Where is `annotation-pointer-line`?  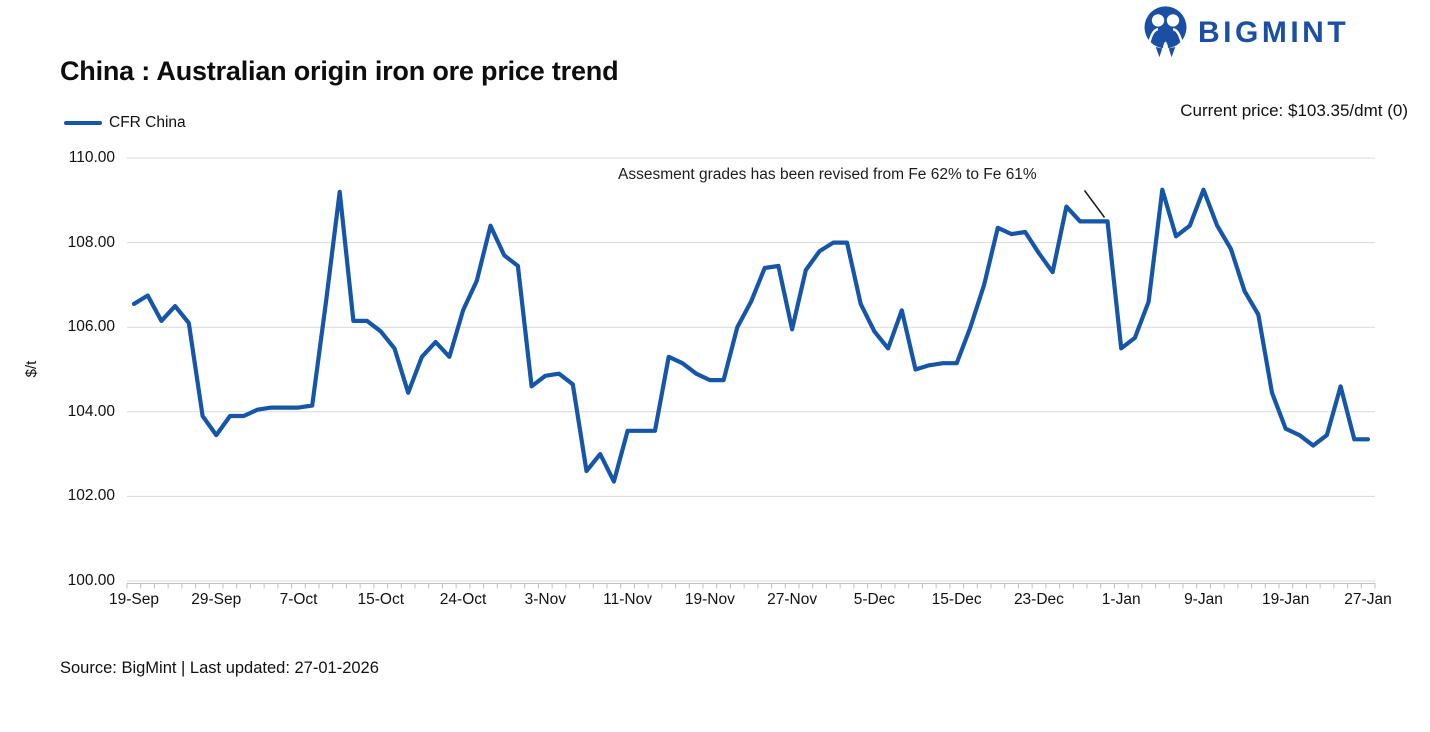
annotation-pointer-line is located at coordinates (1094, 203).